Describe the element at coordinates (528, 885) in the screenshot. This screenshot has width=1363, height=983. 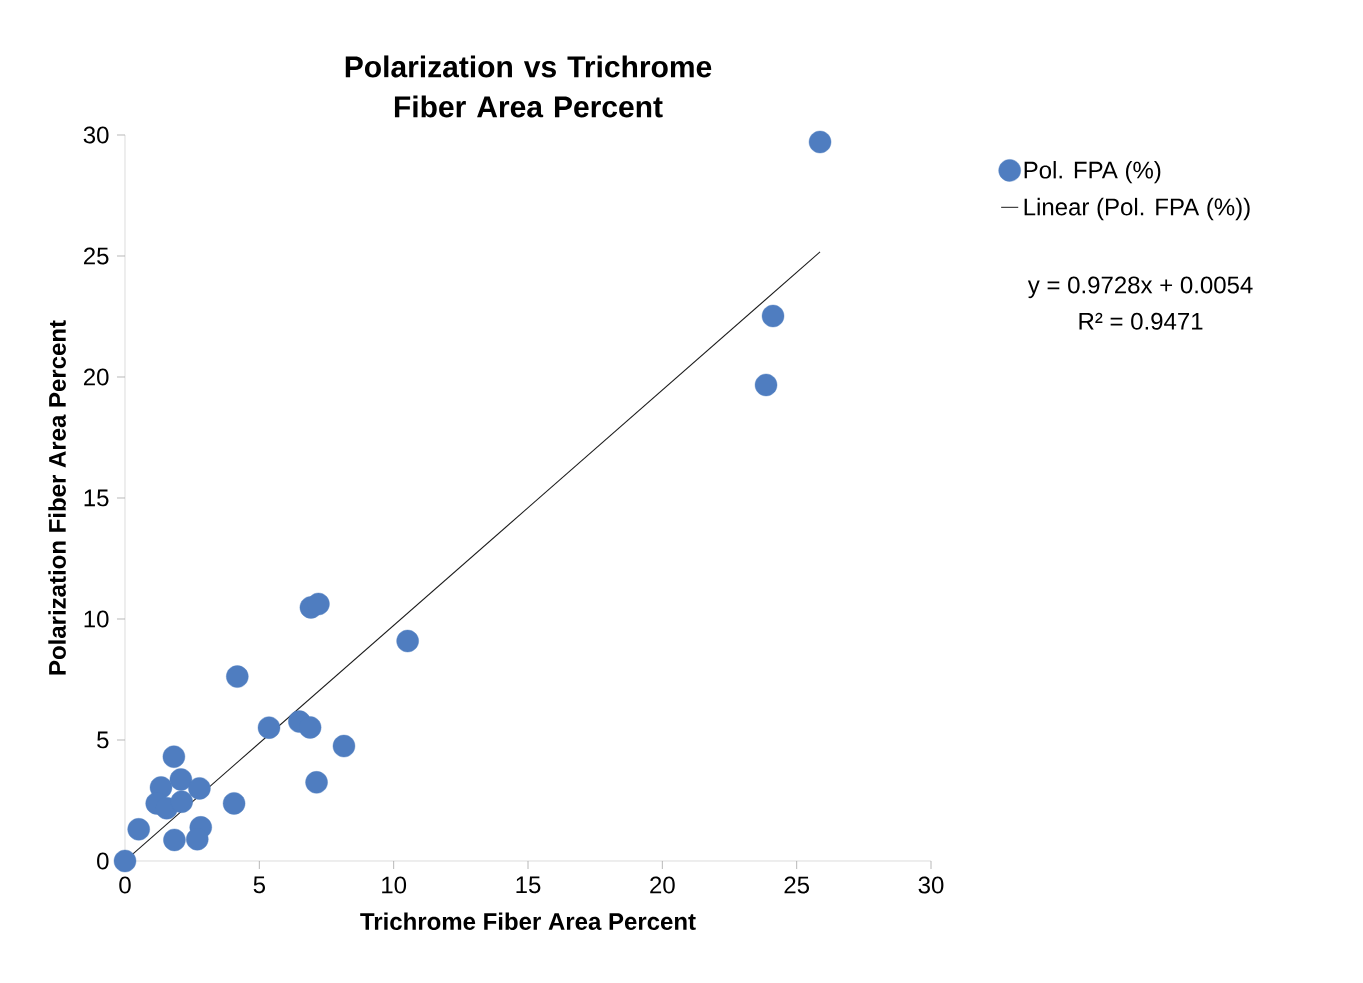
I see `x-tick-label: 15` at that location.